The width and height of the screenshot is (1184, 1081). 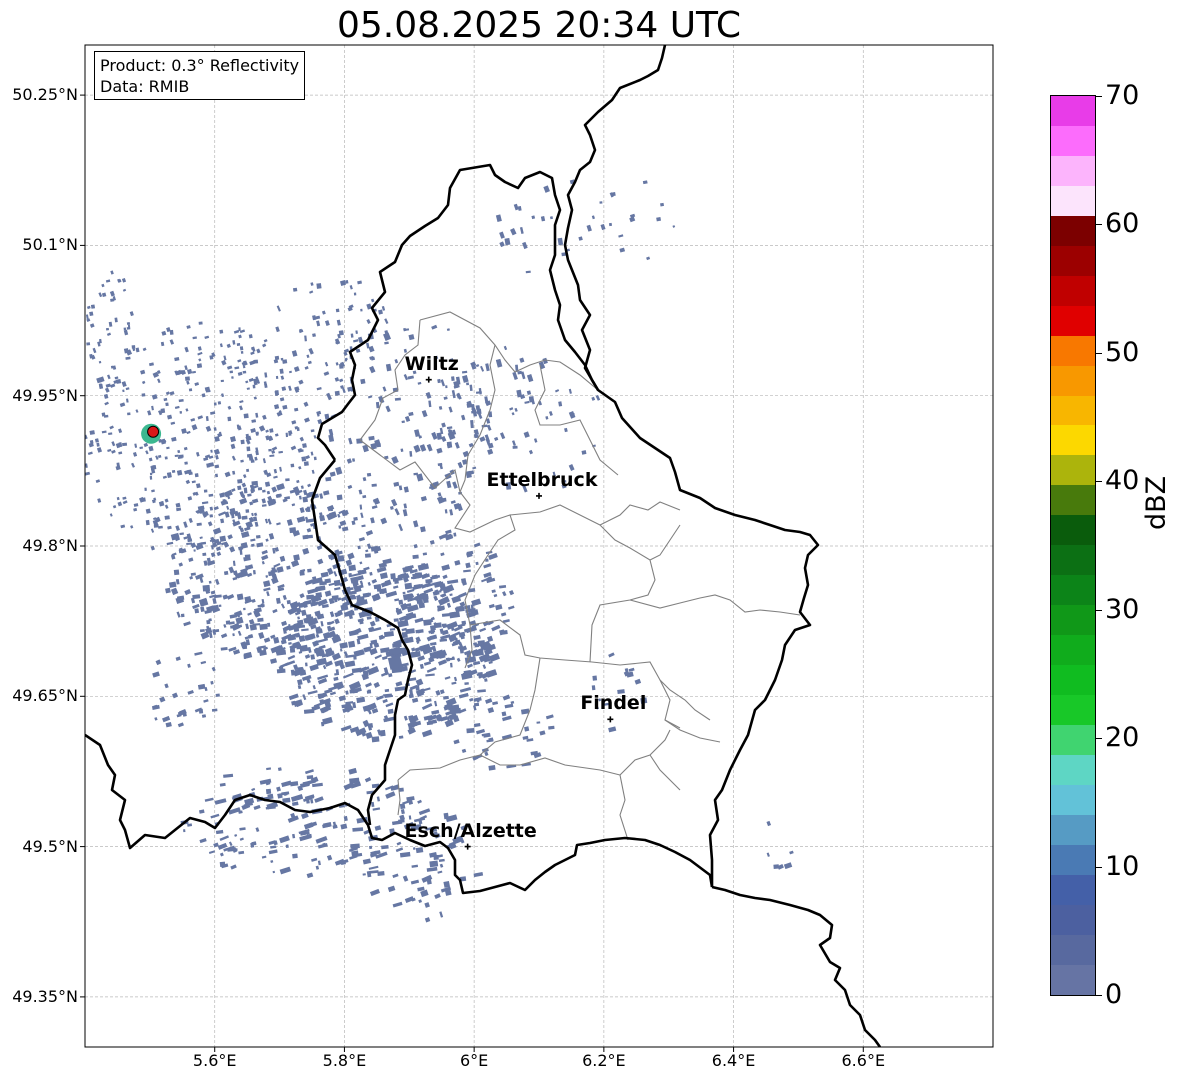 I want to click on city-label: Wiltz, so click(x=431, y=363).